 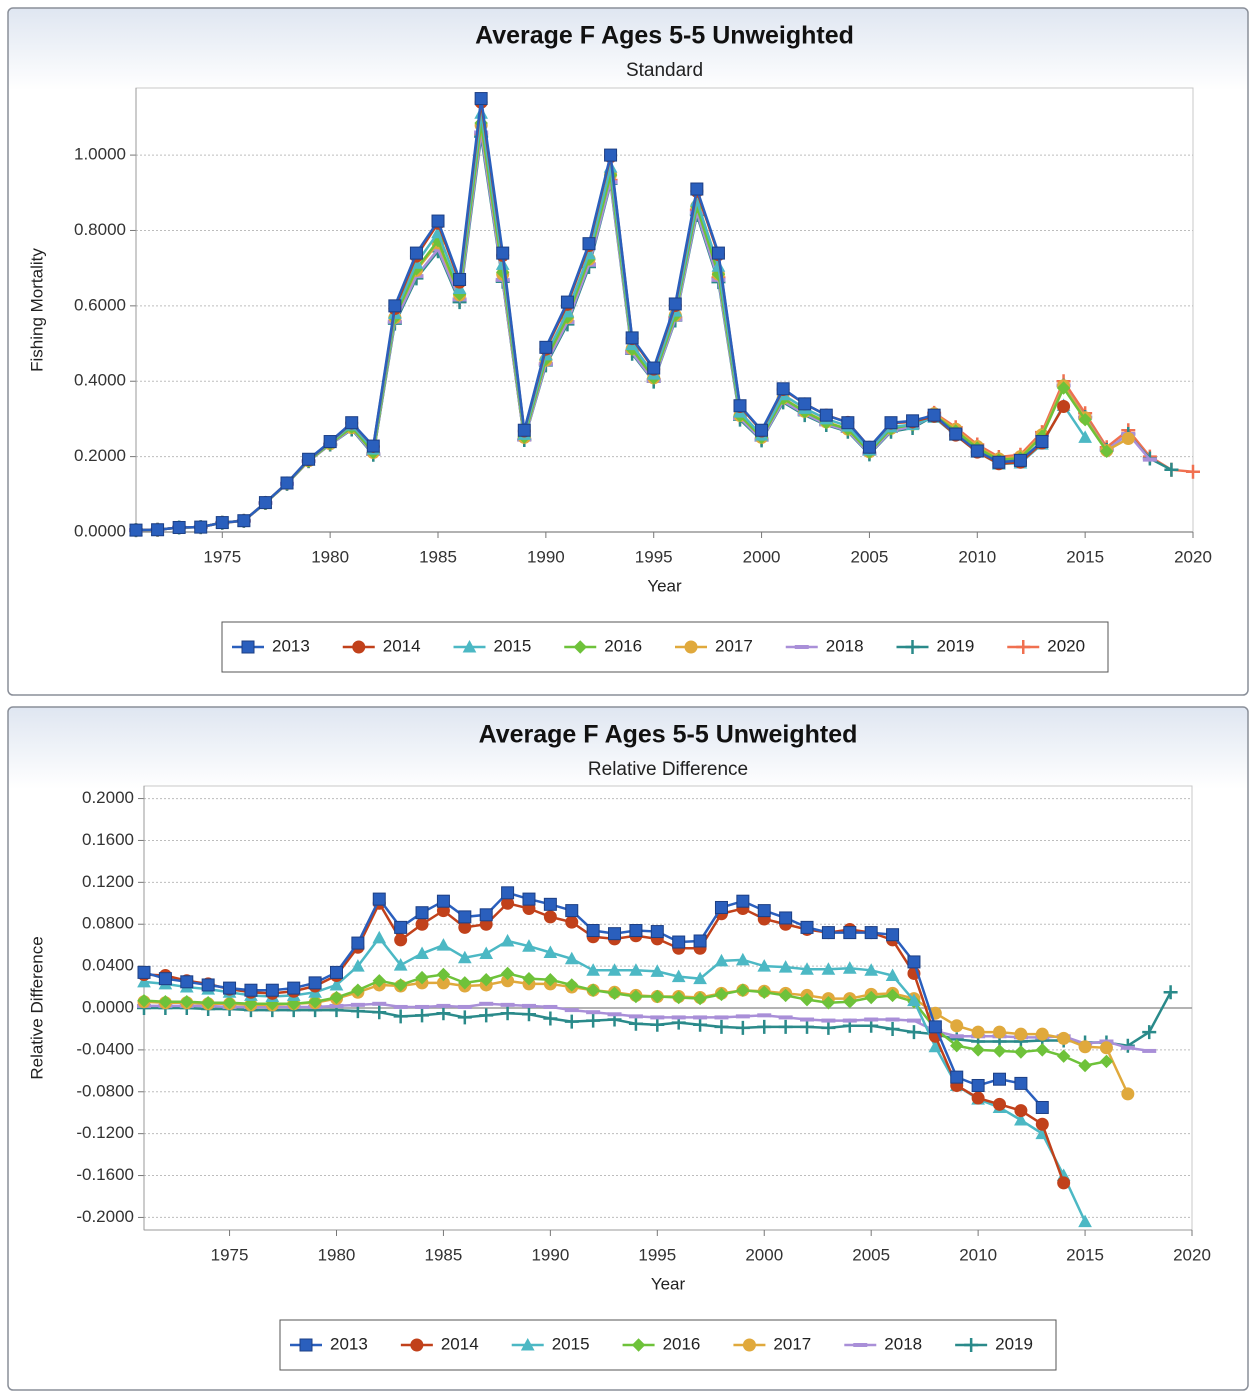 I want to click on y-tick-label: 0.0400, so click(x=108, y=965).